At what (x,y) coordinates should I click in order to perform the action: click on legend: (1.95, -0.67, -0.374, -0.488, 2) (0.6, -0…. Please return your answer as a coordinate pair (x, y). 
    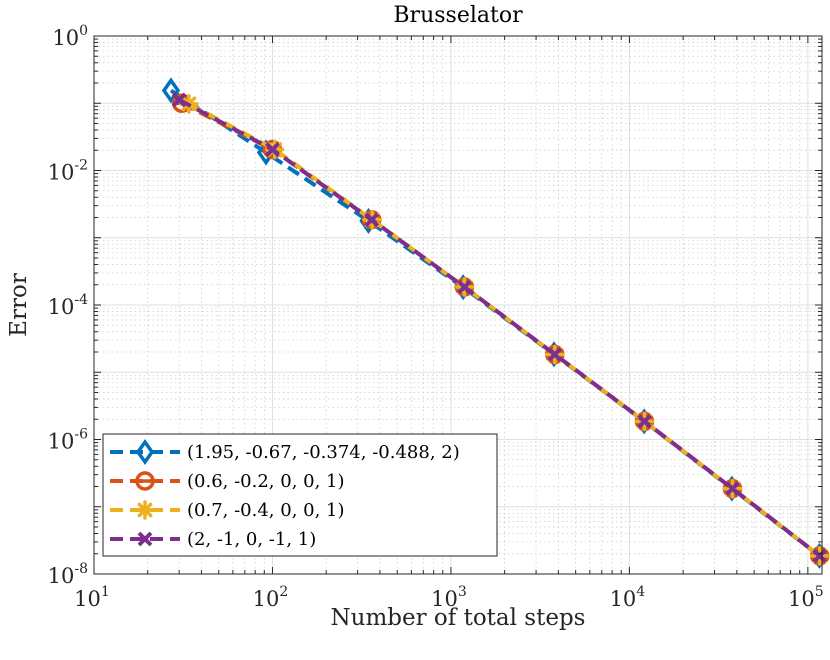
    Looking at the image, I should click on (300, 495).